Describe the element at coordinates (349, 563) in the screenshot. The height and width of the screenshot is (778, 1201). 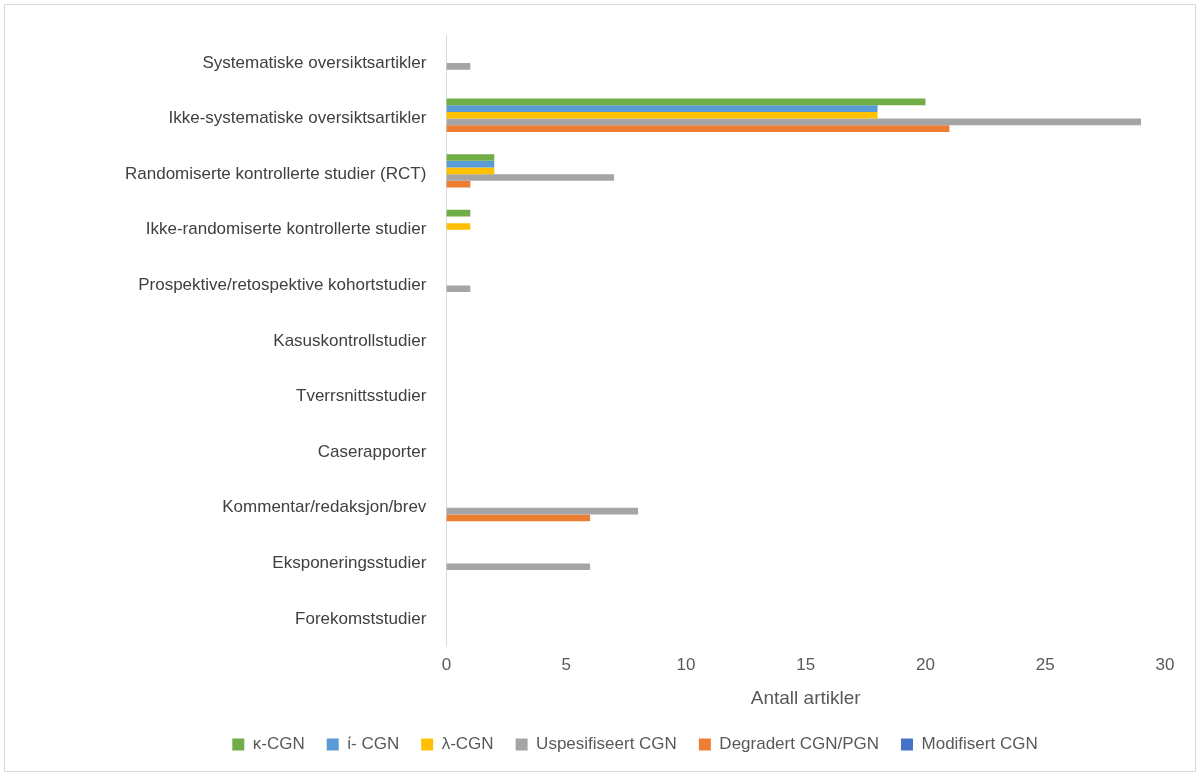
I see `y-tick-label: Eksponeringsstudier` at that location.